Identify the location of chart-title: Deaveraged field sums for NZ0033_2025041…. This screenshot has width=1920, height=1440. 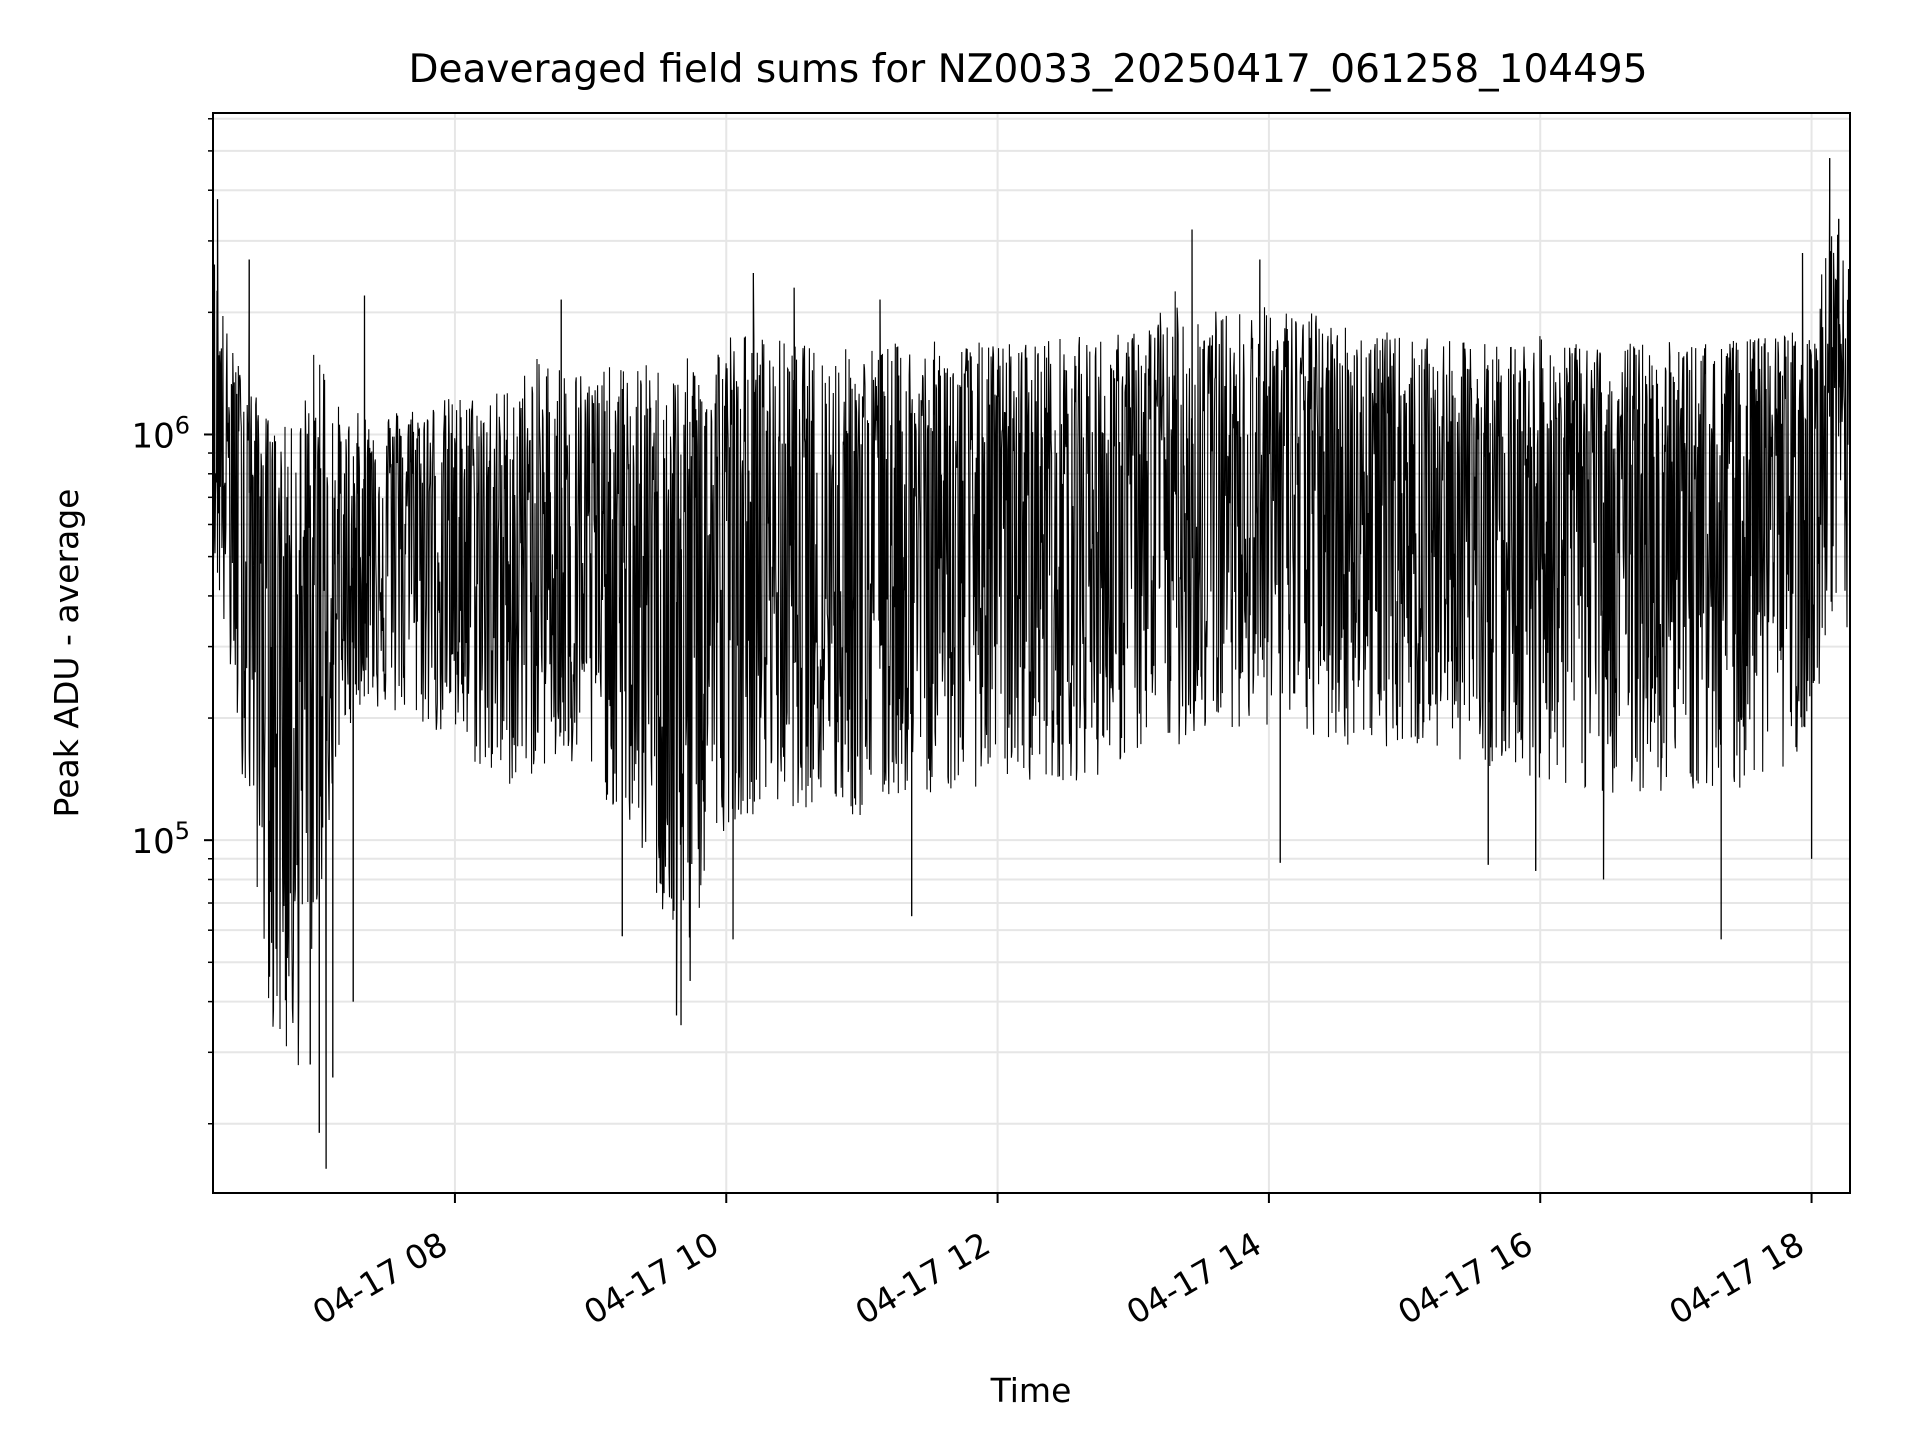
(1027, 69).